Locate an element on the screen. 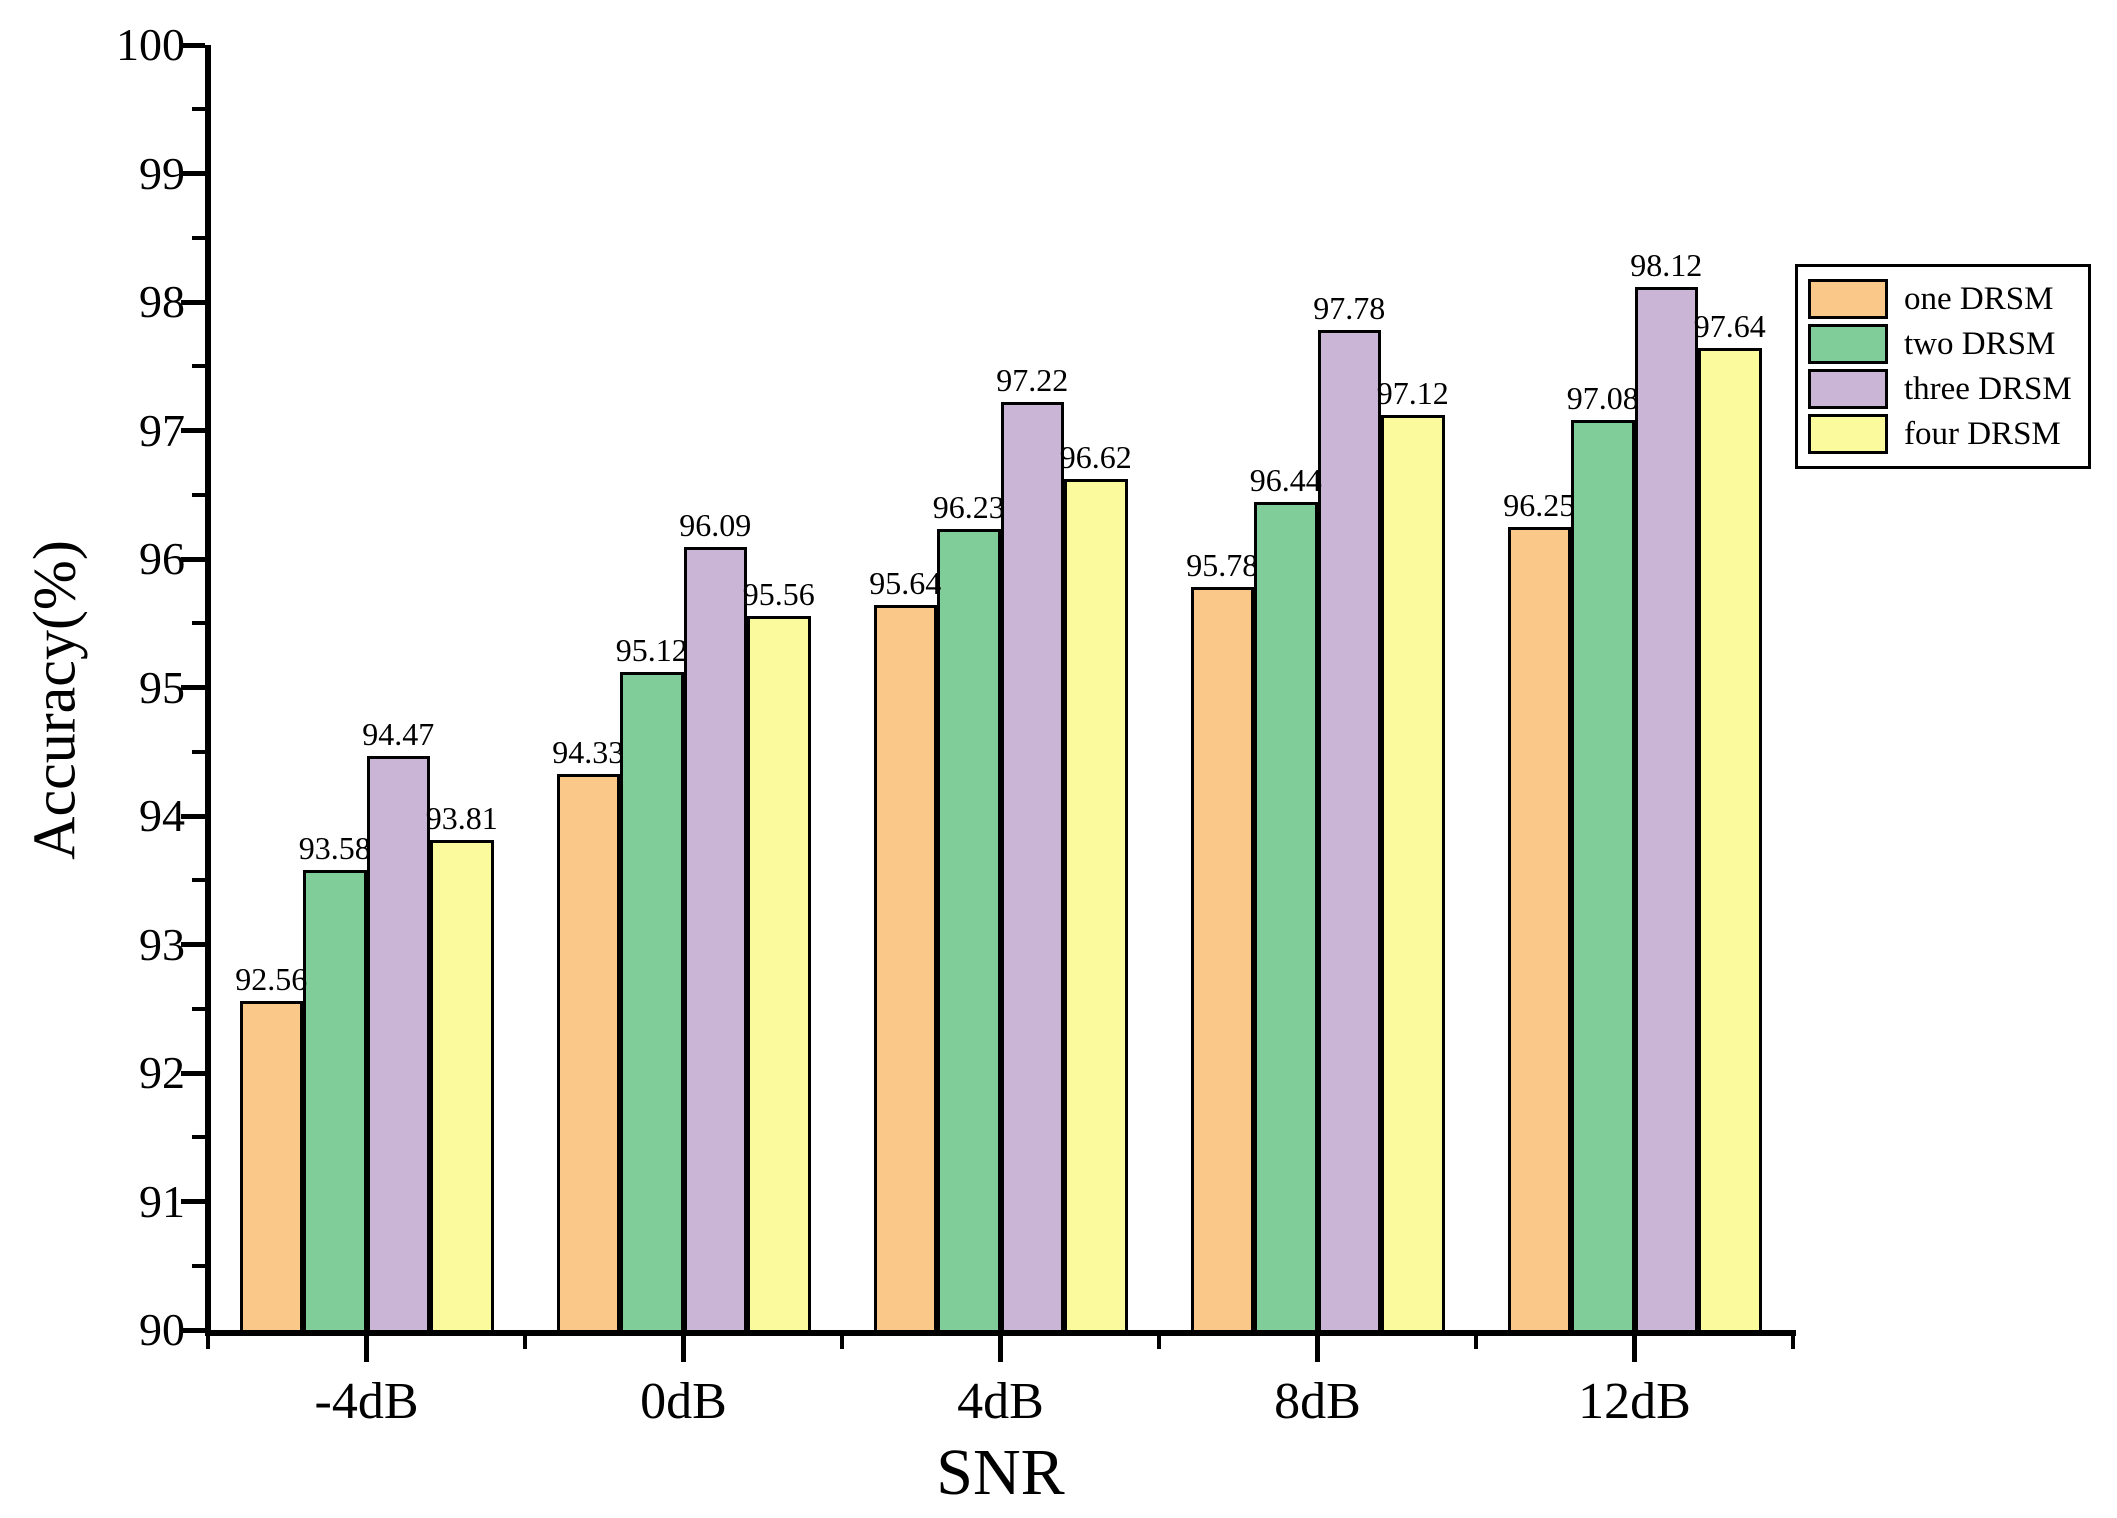  x-tick-label: 4dB is located at coordinates (1000, 1401).